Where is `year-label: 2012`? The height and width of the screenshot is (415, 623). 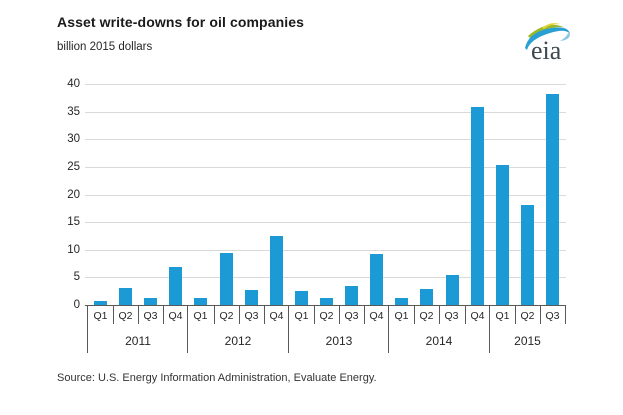 year-label: 2012 is located at coordinates (238, 341).